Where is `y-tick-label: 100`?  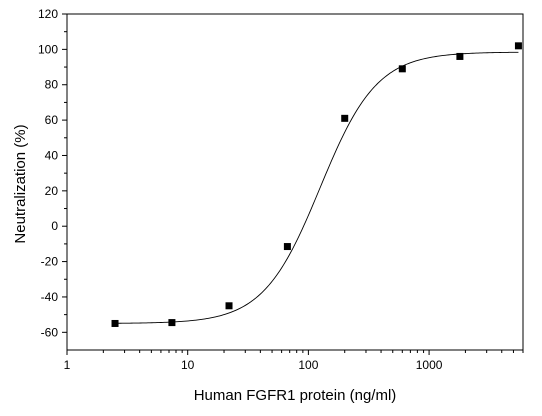 y-tick-label: 100 is located at coordinates (48, 49).